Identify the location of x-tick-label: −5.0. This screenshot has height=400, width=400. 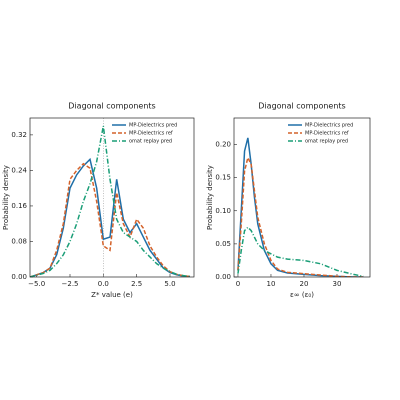
(36, 284).